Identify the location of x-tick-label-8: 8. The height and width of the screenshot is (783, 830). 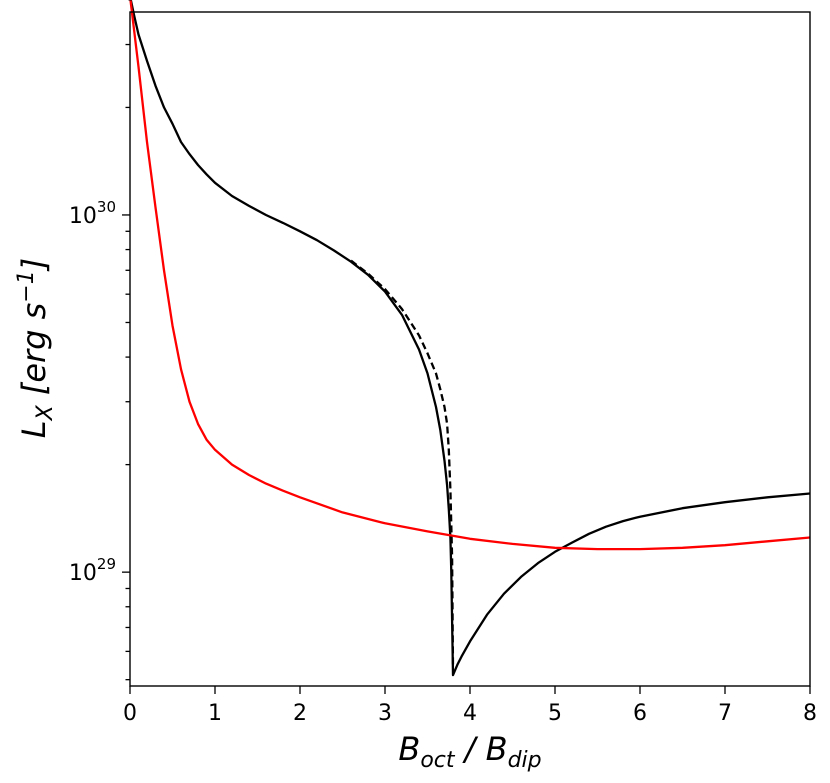
(810, 713).